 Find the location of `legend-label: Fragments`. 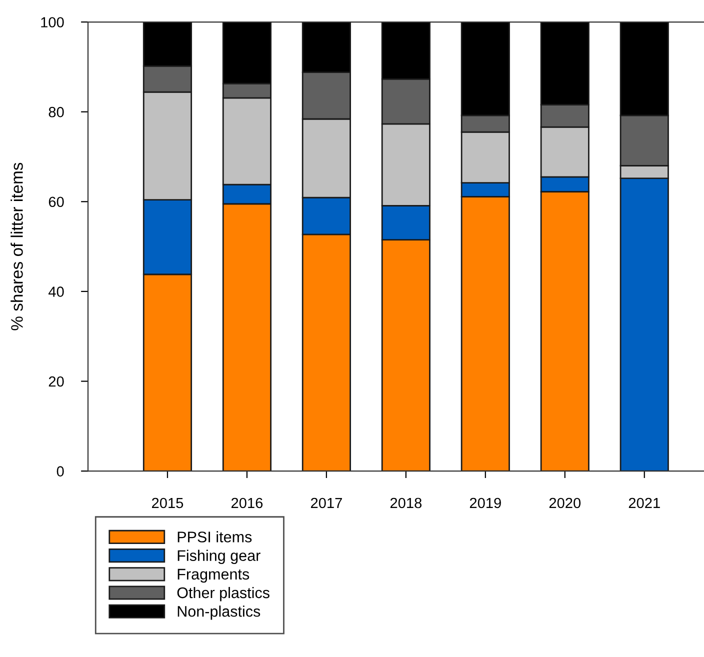

legend-label: Fragments is located at coordinates (214, 575).